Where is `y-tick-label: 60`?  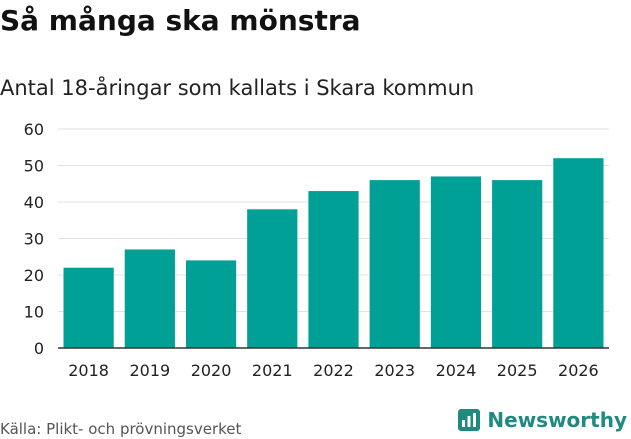
y-tick-label: 60 is located at coordinates (34, 129).